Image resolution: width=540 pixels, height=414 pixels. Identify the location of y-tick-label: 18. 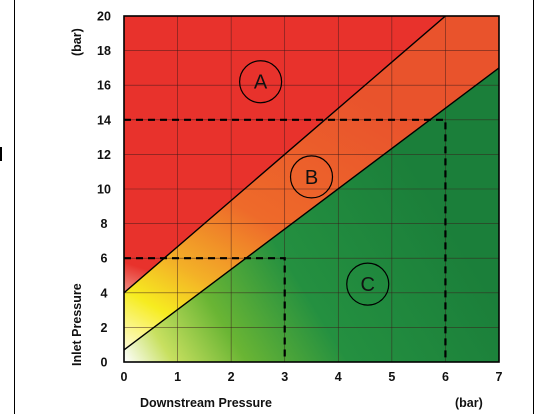
(104, 51).